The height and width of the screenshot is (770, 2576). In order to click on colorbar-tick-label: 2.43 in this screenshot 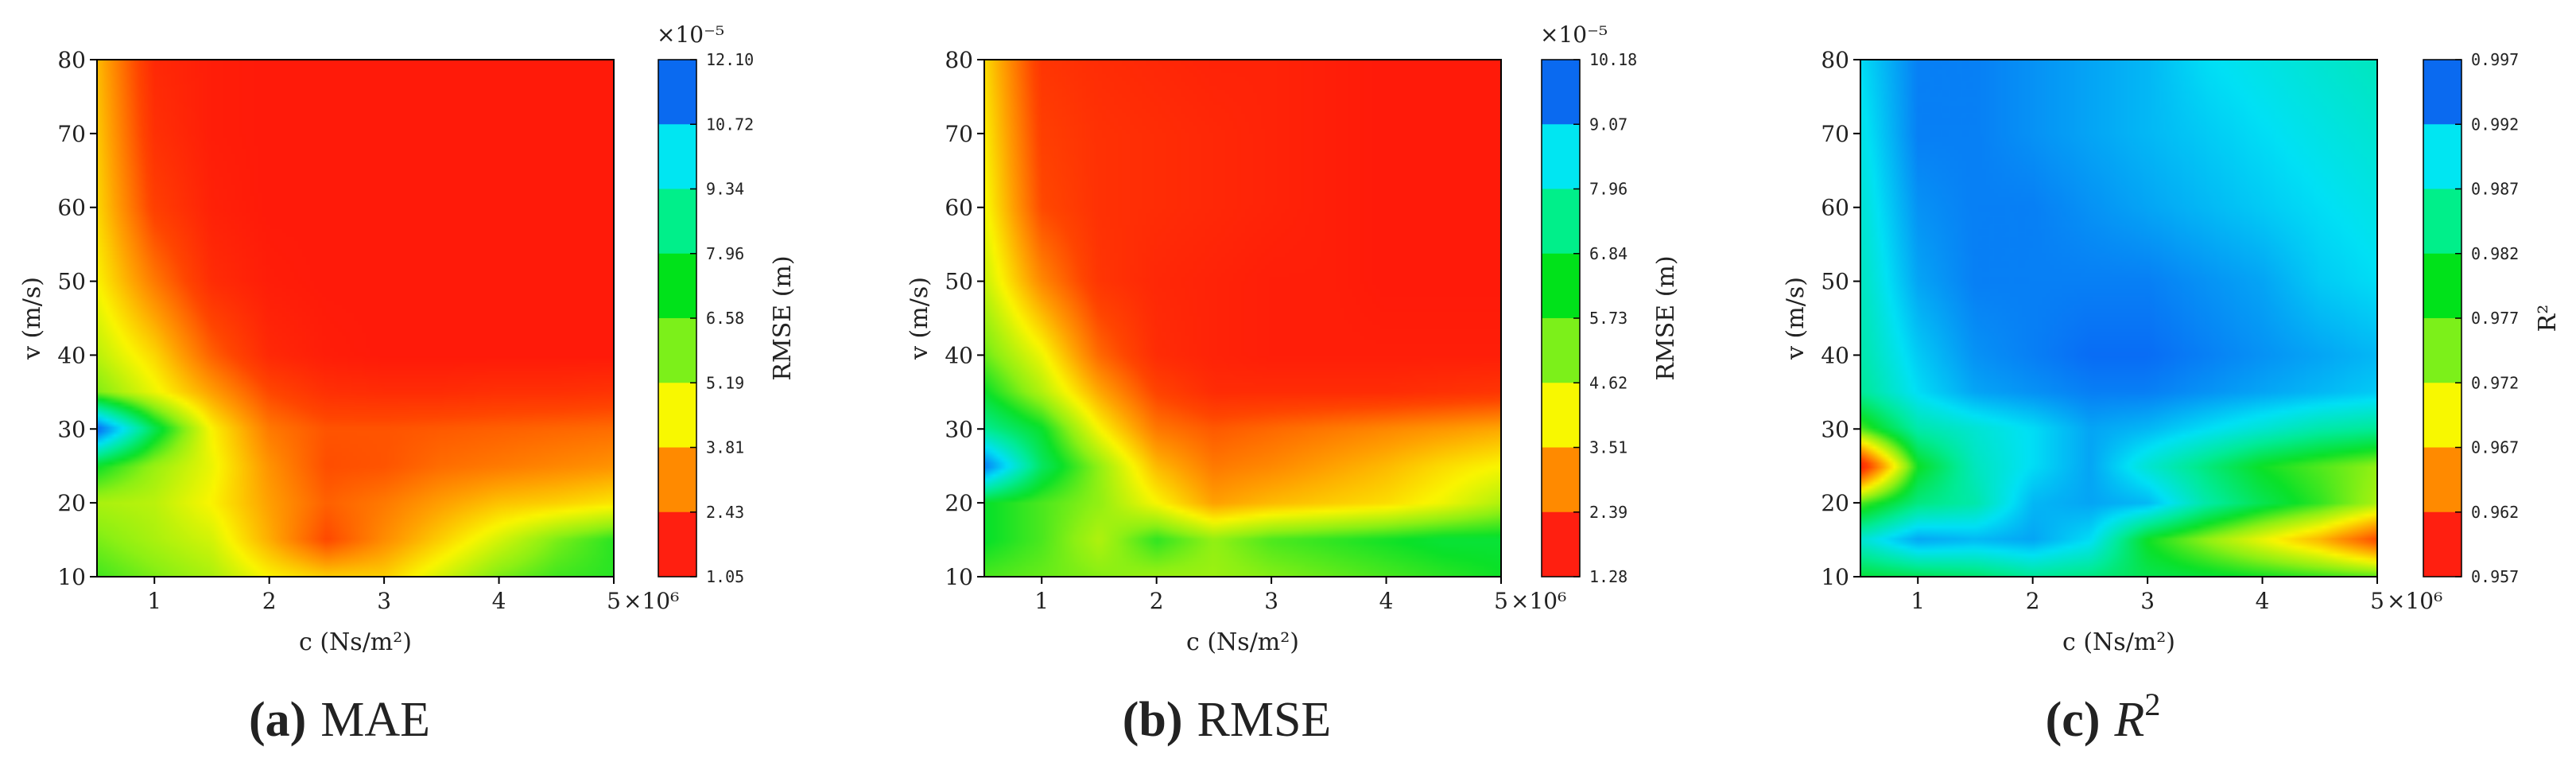, I will do `click(725, 512)`.